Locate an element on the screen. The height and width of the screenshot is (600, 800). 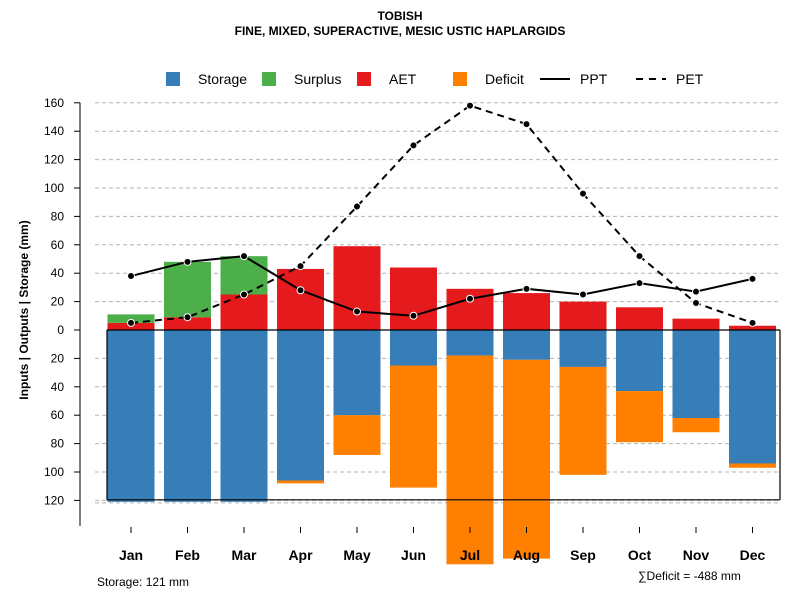
y-tick-label: 140 is located at coordinates (54, 131).